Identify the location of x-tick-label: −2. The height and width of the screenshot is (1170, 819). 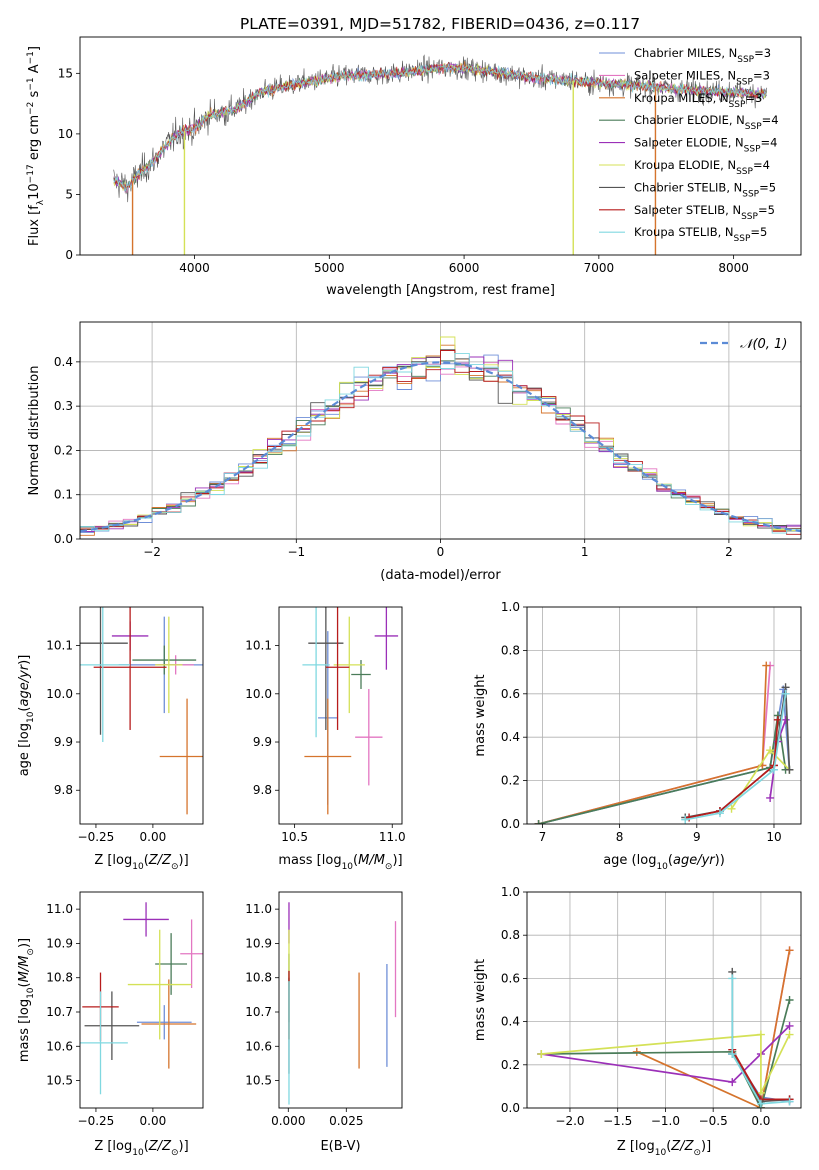
(152, 552).